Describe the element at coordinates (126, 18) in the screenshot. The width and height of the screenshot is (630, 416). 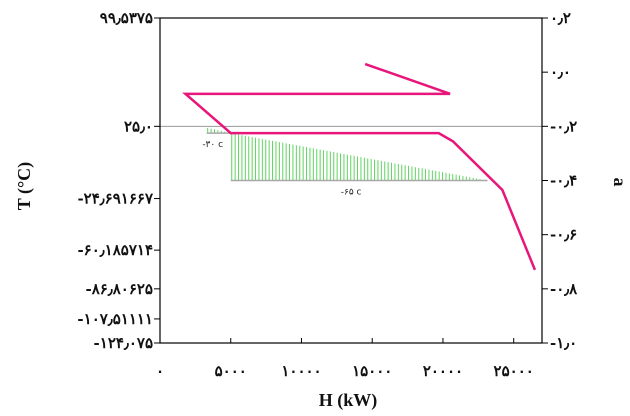
I see `y-left-tick-label: ۹۹٫۵۳۷۵` at that location.